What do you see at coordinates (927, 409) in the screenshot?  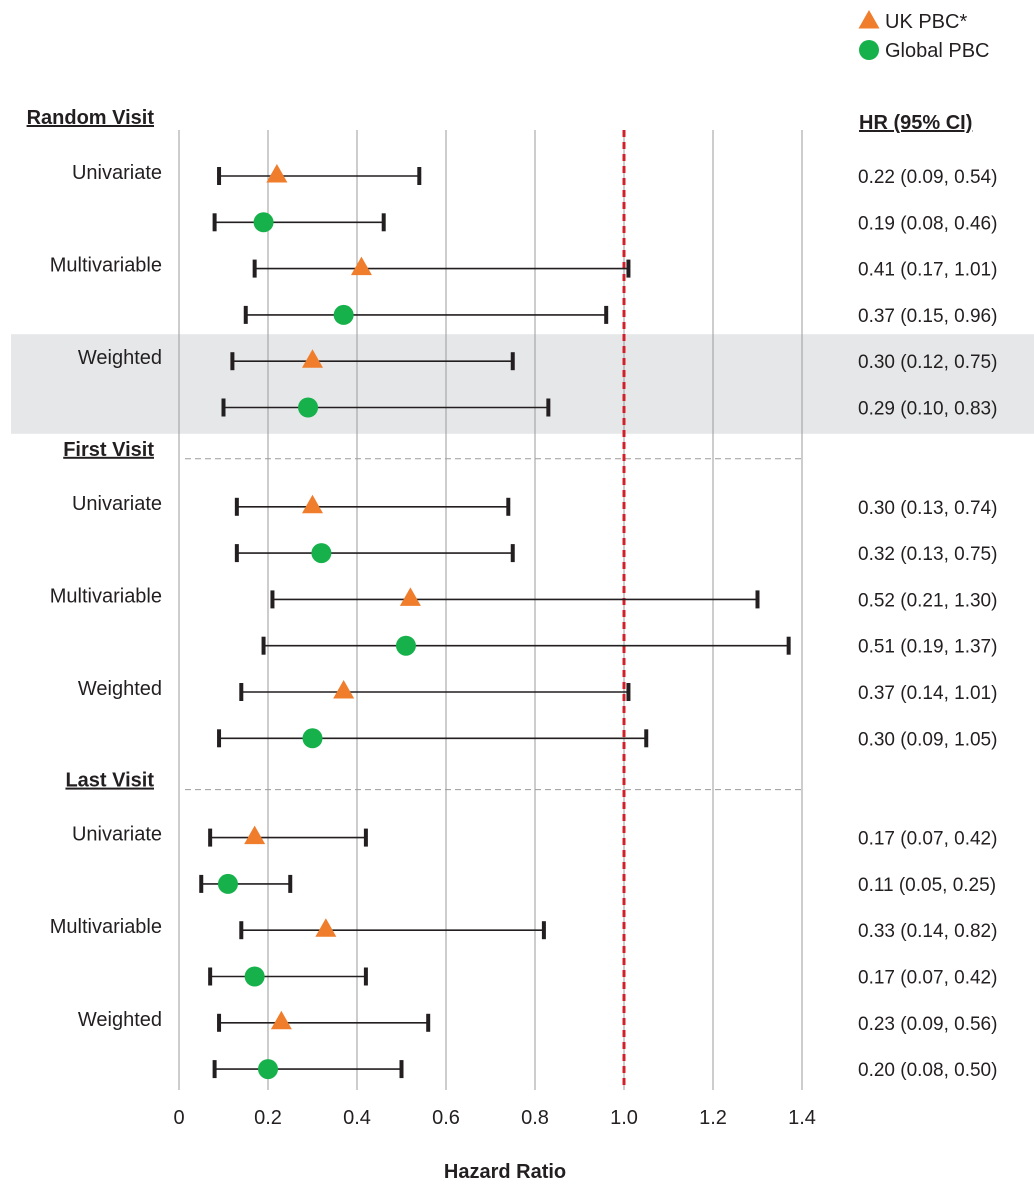 I see `hr-value: 0.29 (0.10, 0.83)` at bounding box center [927, 409].